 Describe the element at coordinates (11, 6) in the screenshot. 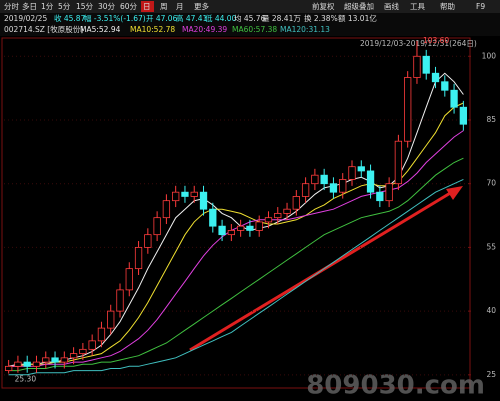

I see `toolbar-button: 分时` at that location.